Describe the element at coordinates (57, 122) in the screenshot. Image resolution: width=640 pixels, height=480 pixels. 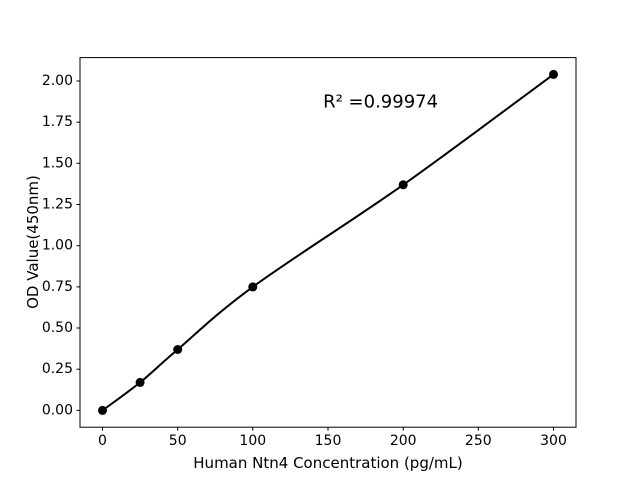
I see `y-tick-label: 1.75` at that location.